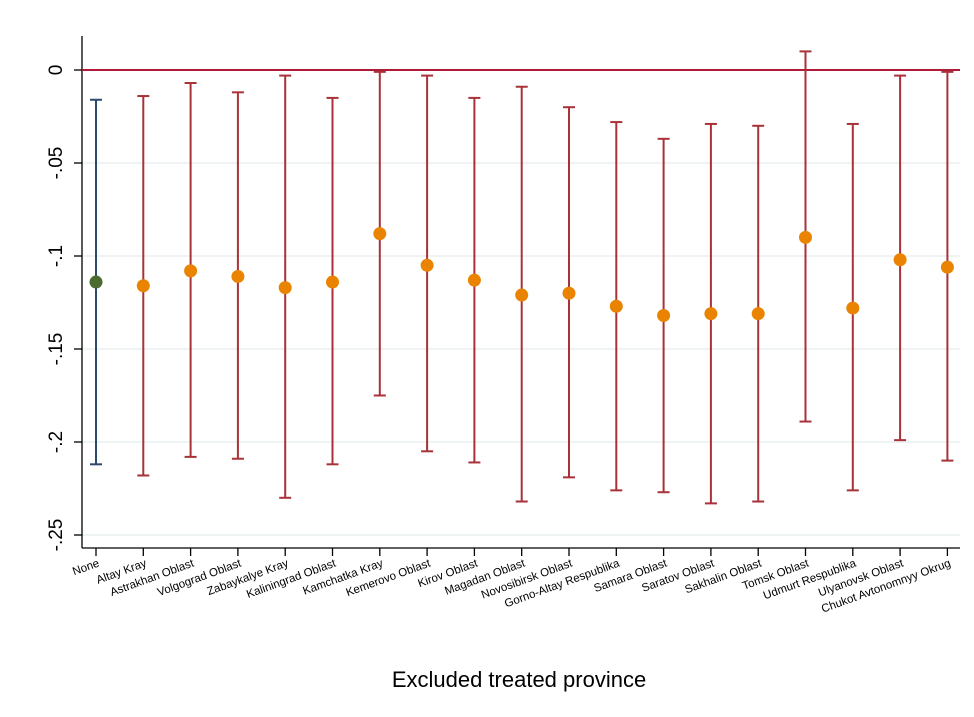 The width and height of the screenshot is (974, 717). Describe the element at coordinates (64, 294) in the screenshot. I see `y-axis: 0 -.05 -.1 -.15 -.2 -.25` at that location.